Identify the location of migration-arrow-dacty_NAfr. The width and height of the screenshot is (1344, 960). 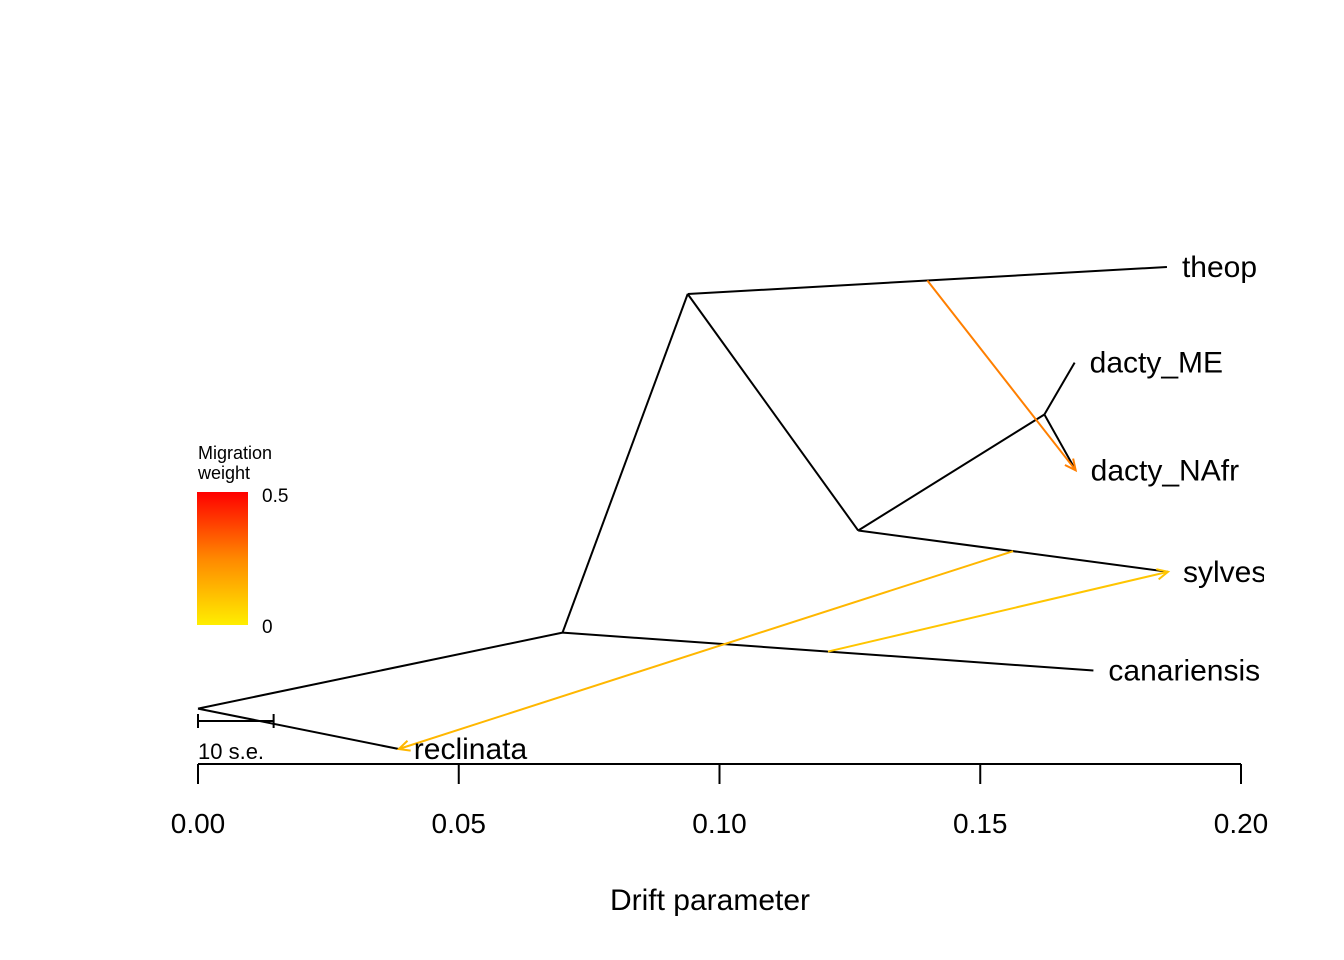
(1002, 376).